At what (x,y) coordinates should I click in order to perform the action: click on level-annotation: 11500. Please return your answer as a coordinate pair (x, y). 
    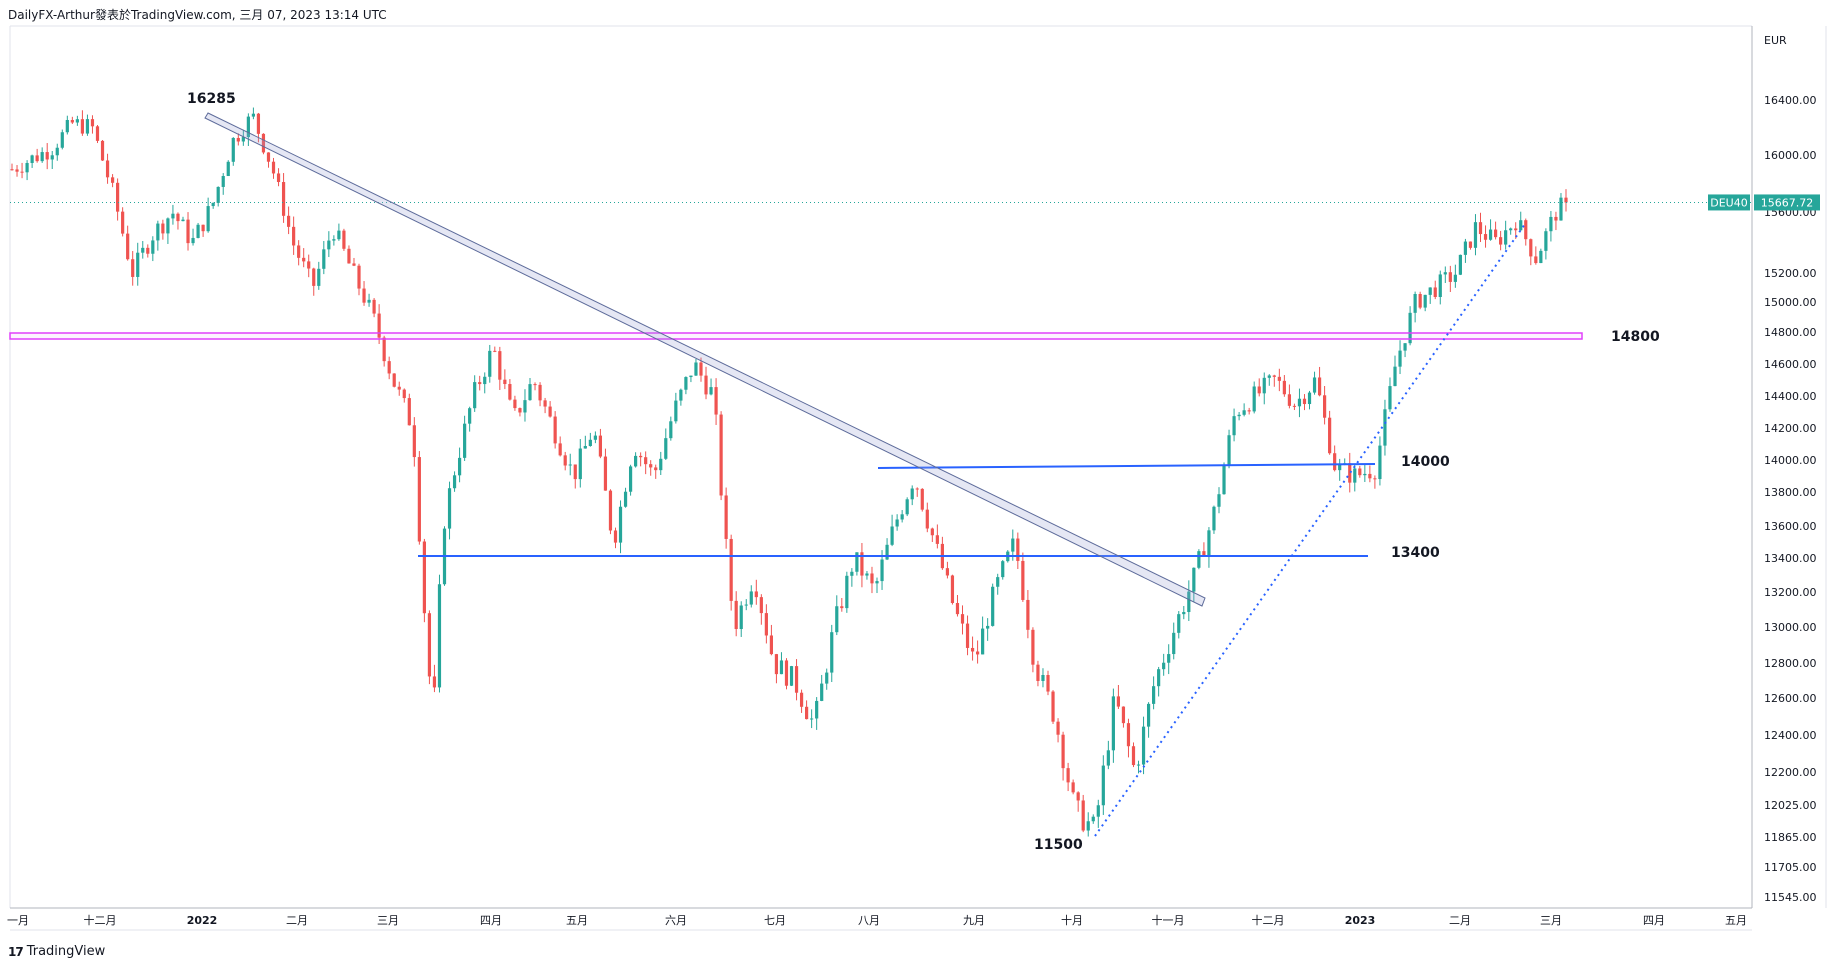
    Looking at the image, I should click on (1058, 845).